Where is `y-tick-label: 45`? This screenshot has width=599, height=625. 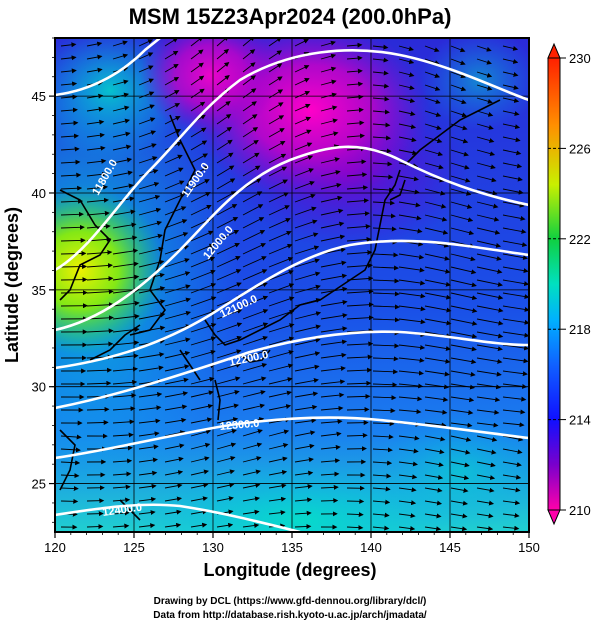
y-tick-label: 45 is located at coordinates (39, 96).